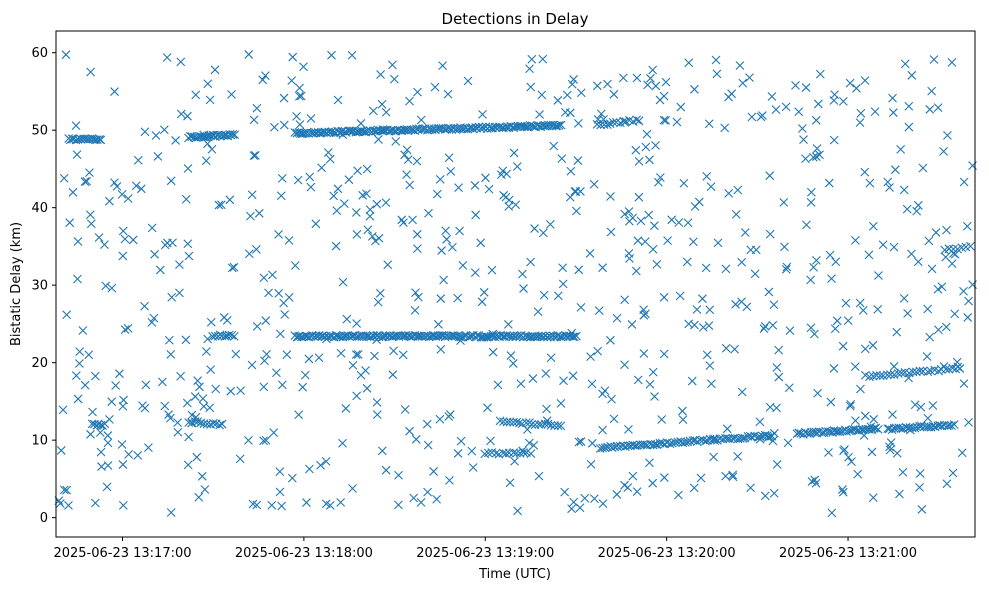 The image size is (989, 590). What do you see at coordinates (39, 363) in the screenshot?
I see `y-tick-label: 20` at bounding box center [39, 363].